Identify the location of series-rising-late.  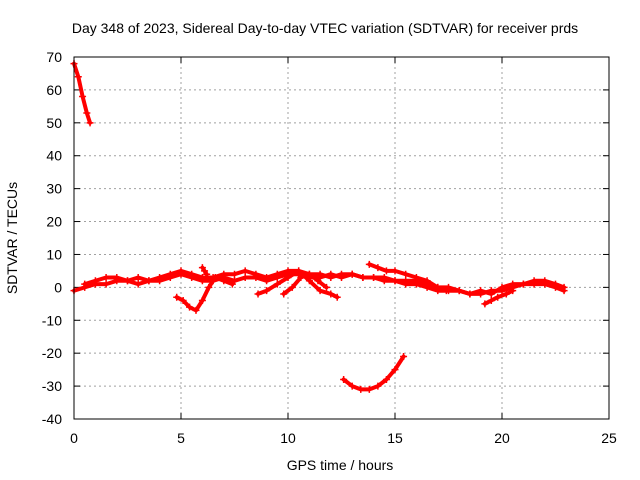
(407, 277).